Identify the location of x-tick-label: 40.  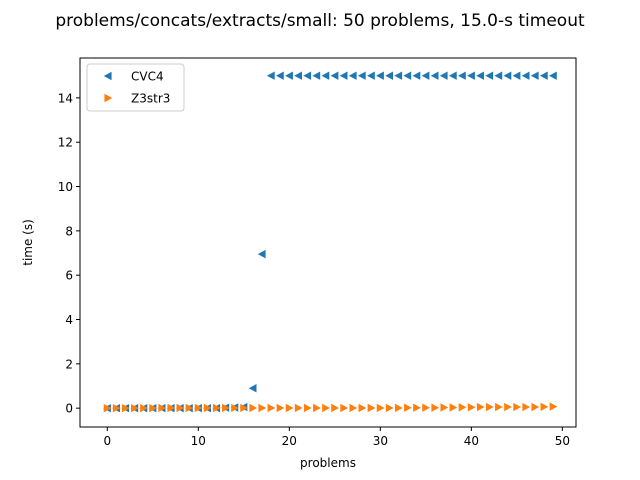
(471, 441).